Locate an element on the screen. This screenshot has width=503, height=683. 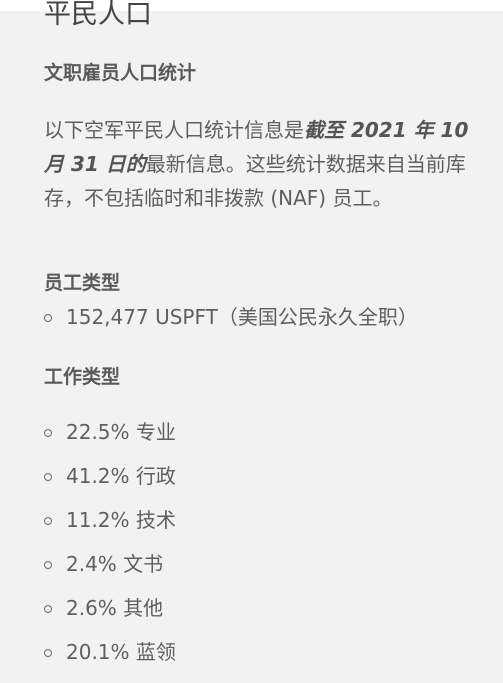
page-title: 平民人口 is located at coordinates (98, 15).